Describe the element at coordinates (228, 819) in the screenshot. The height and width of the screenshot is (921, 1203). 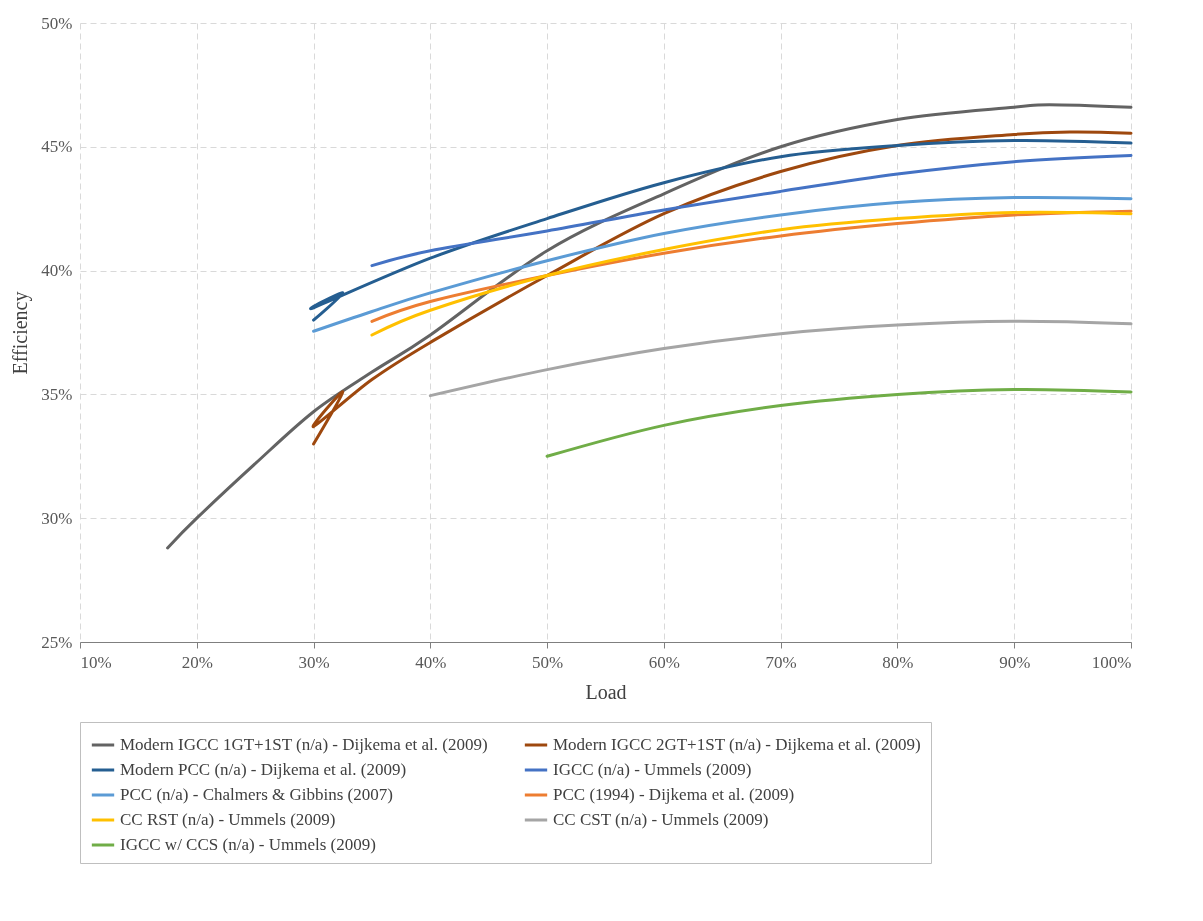
I see `legend-label: CC RST (n/a) - Ummels (2009)` at that location.